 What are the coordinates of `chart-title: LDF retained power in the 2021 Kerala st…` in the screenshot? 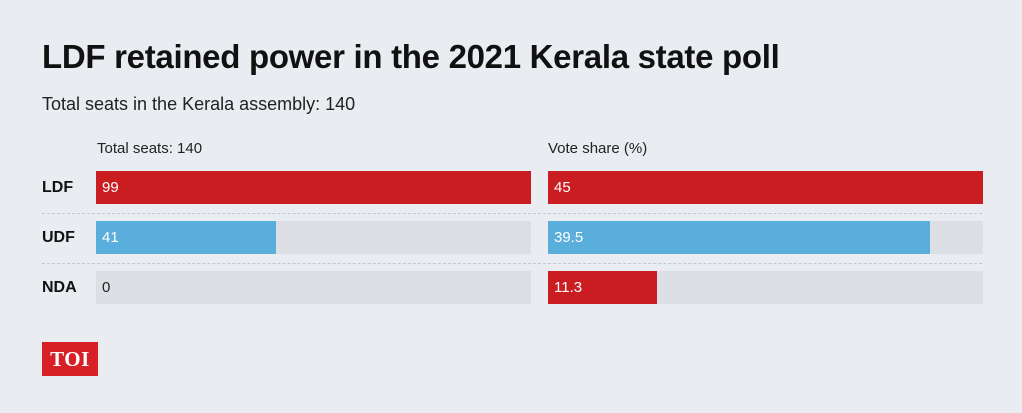 It's located at (411, 56).